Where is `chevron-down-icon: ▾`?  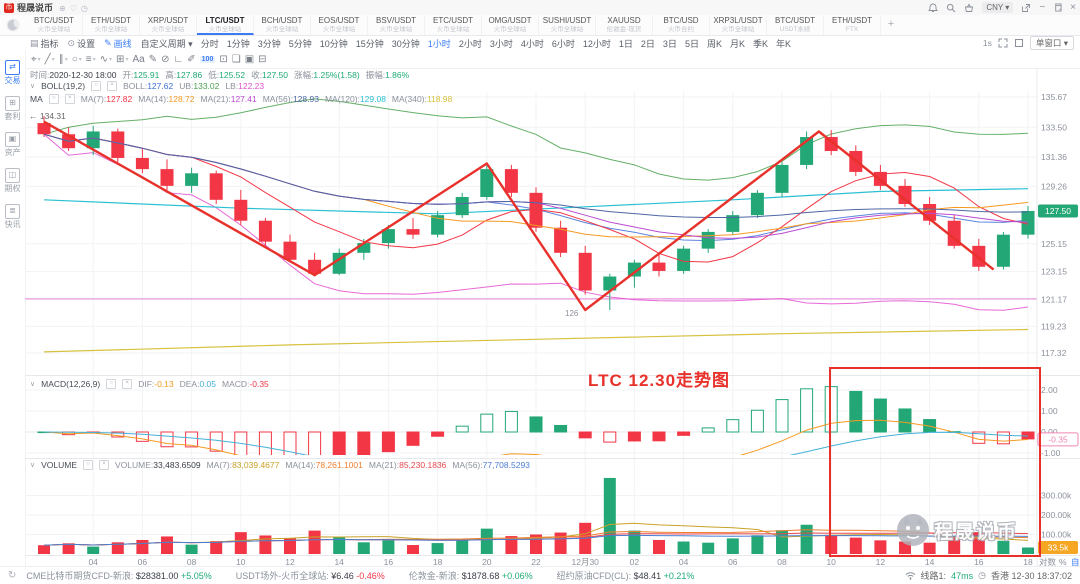
chevron-down-icon: ▾ is located at coordinates (80, 60).